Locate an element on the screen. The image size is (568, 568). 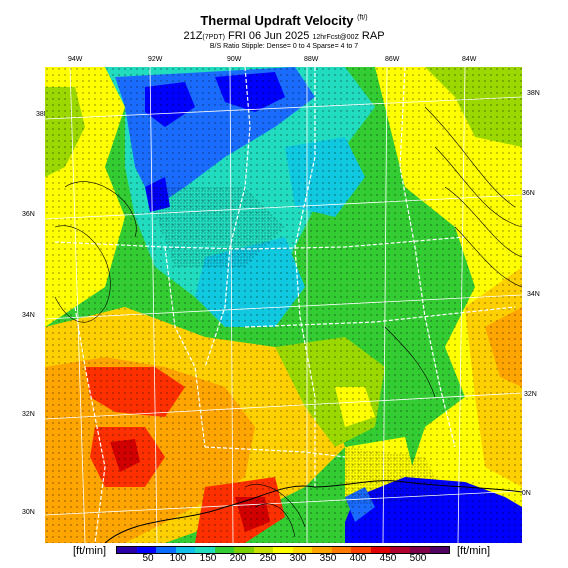
coastline is located at coordinates (313, 511).